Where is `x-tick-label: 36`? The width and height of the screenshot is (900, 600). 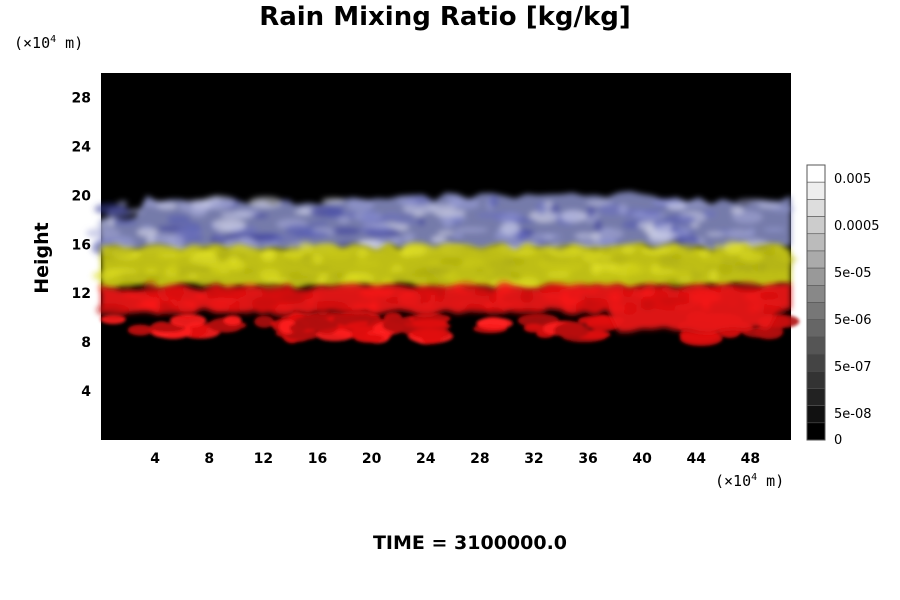
x-tick-label: 36 is located at coordinates (587, 459).